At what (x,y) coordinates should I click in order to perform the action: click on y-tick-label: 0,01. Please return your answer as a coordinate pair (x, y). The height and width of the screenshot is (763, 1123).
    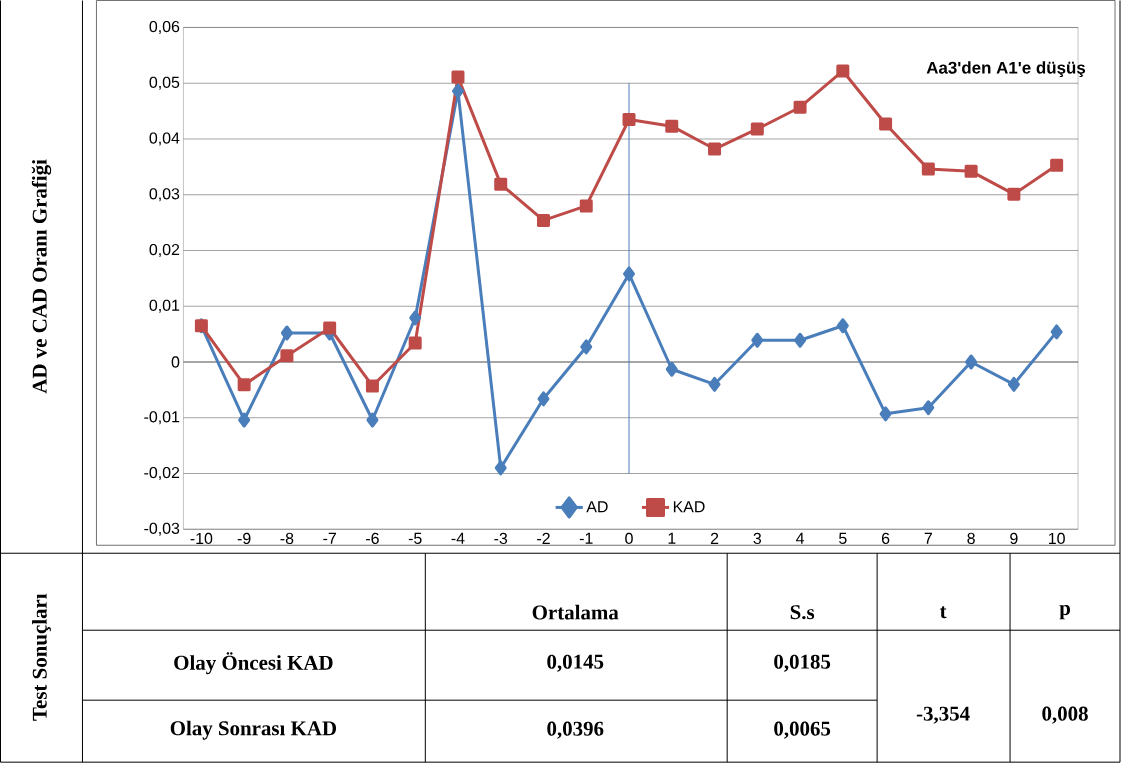
    Looking at the image, I should click on (164, 306).